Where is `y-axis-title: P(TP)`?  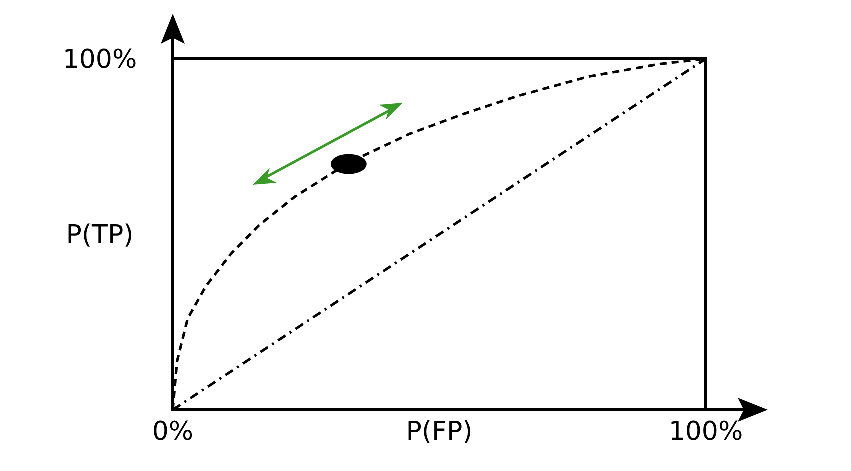
y-axis-title: P(TP) is located at coordinates (100, 235).